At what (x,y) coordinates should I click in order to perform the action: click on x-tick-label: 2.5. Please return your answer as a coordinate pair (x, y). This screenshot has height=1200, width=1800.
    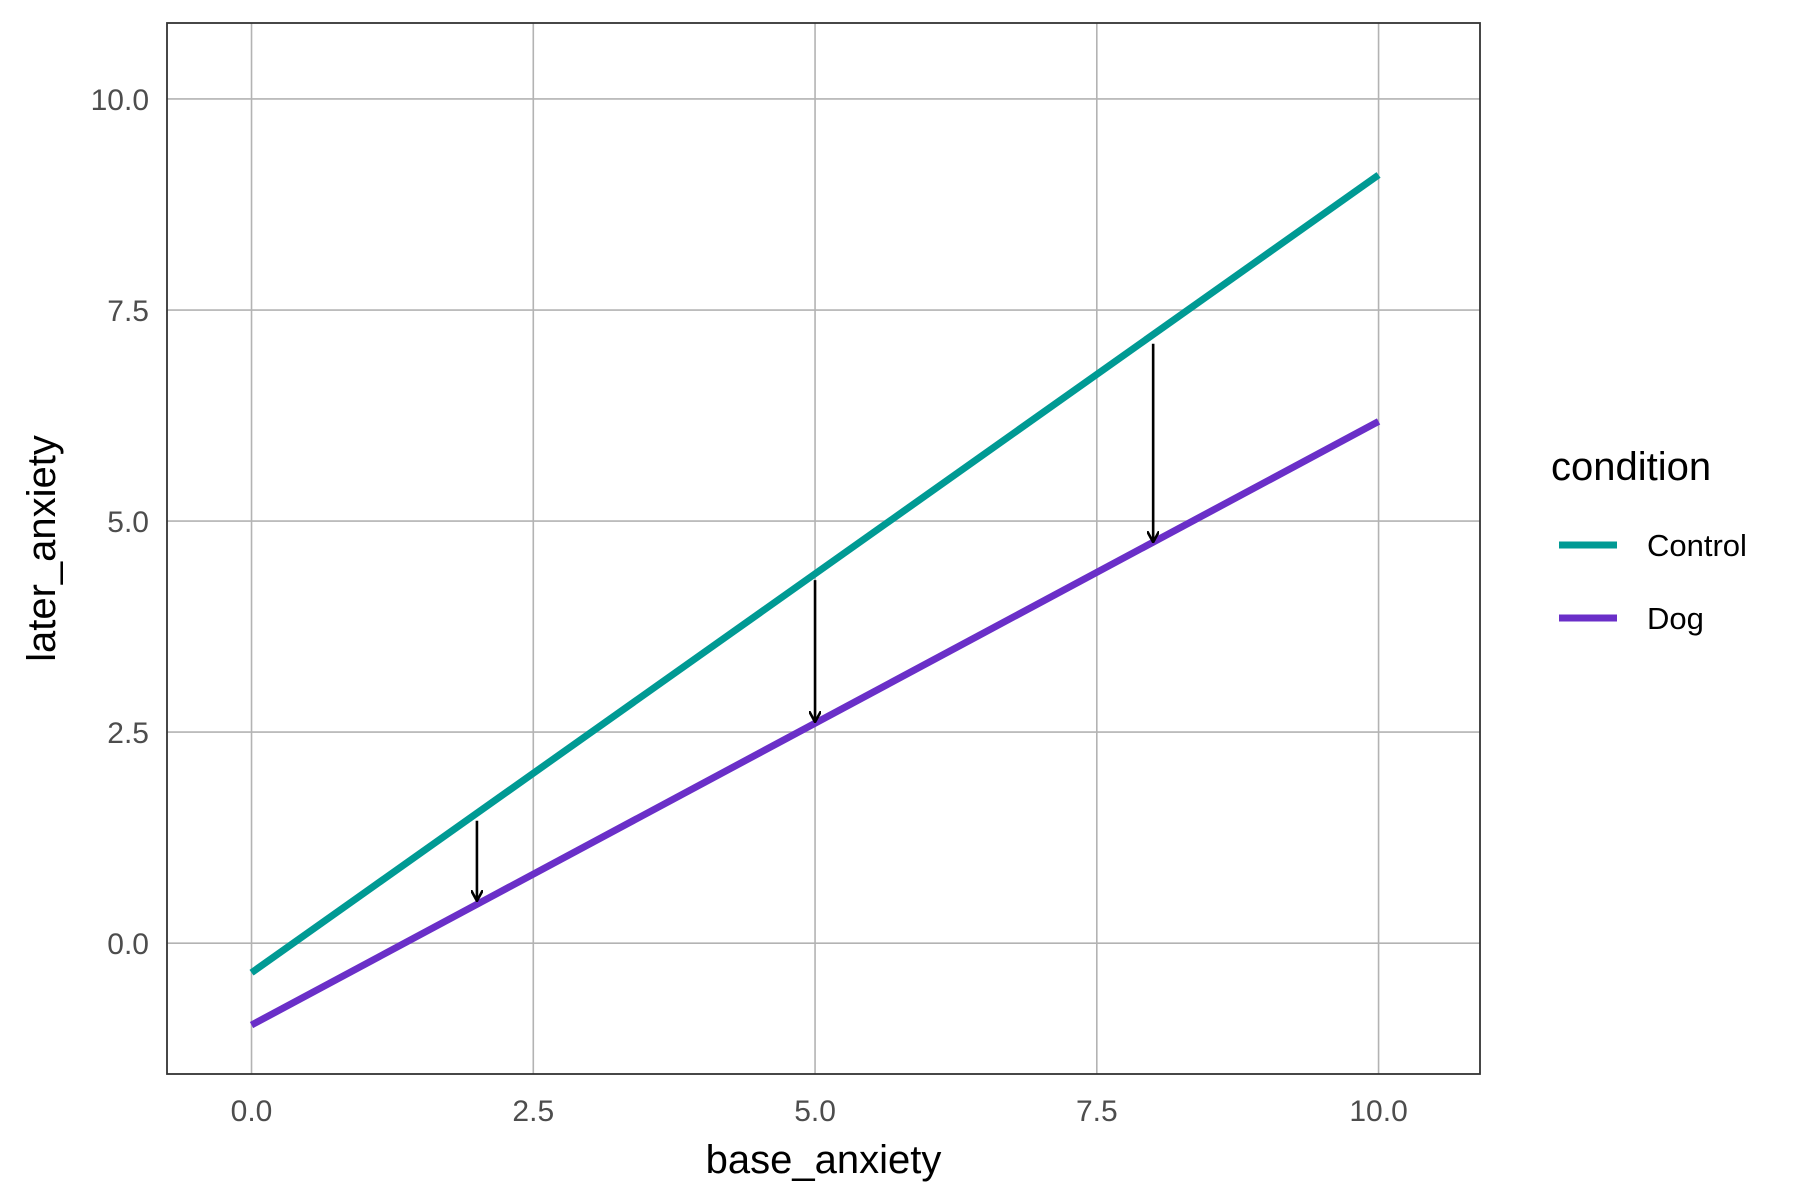
    Looking at the image, I should click on (533, 1111).